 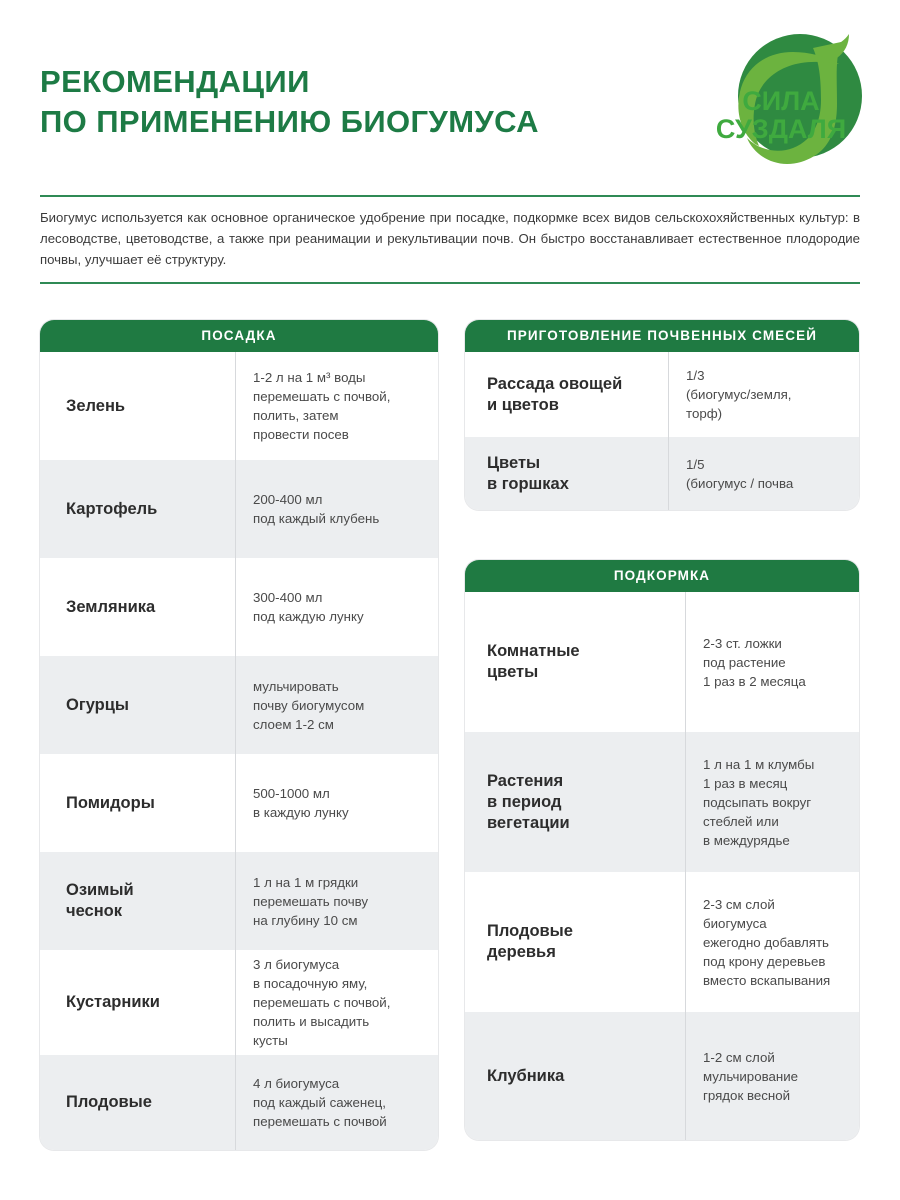 What do you see at coordinates (336, 509) in the screenshot?
I see `row-dosage-value: 200-400 мл под каждый клубень` at bounding box center [336, 509].